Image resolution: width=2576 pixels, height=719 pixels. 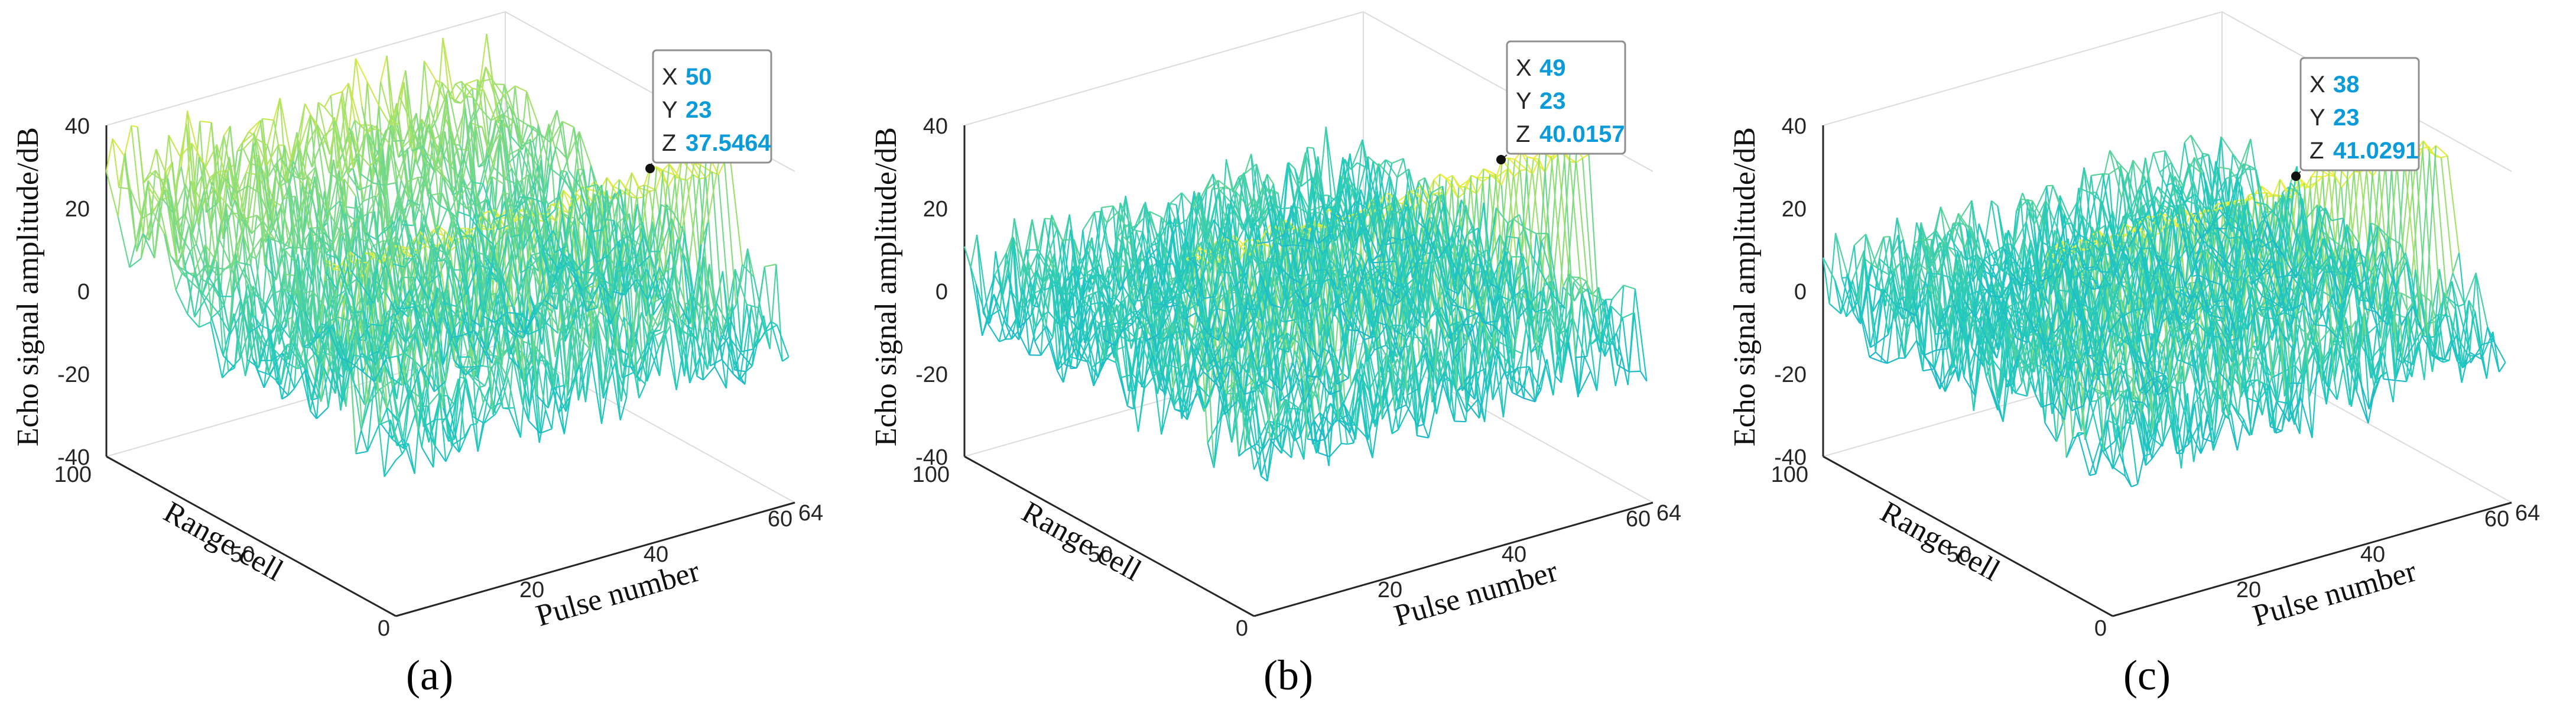 What do you see at coordinates (28, 286) in the screenshot?
I see `z-axis-title: Echo signal amplitude/dB` at bounding box center [28, 286].